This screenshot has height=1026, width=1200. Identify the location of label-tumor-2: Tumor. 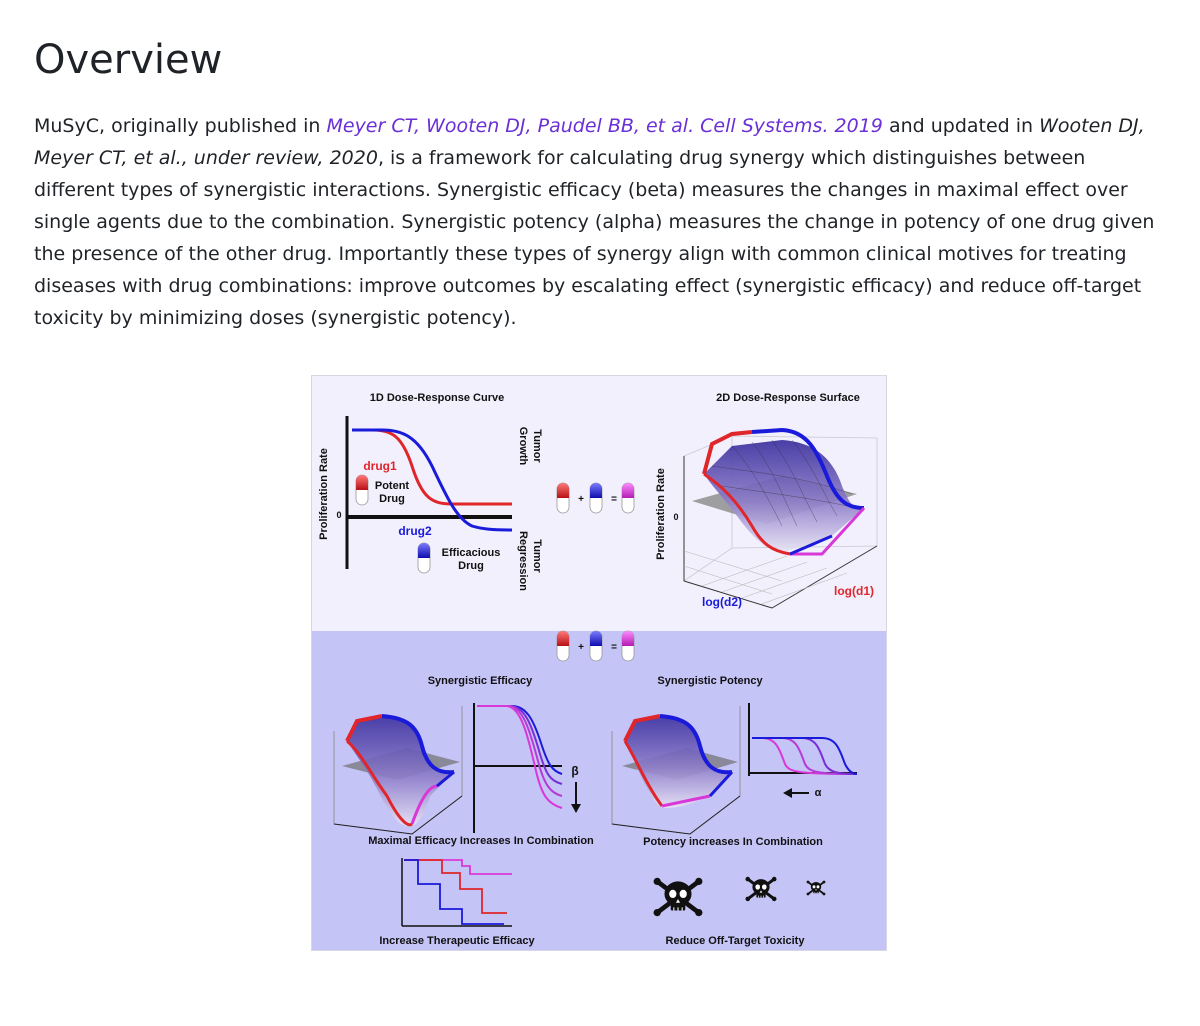
(537, 556).